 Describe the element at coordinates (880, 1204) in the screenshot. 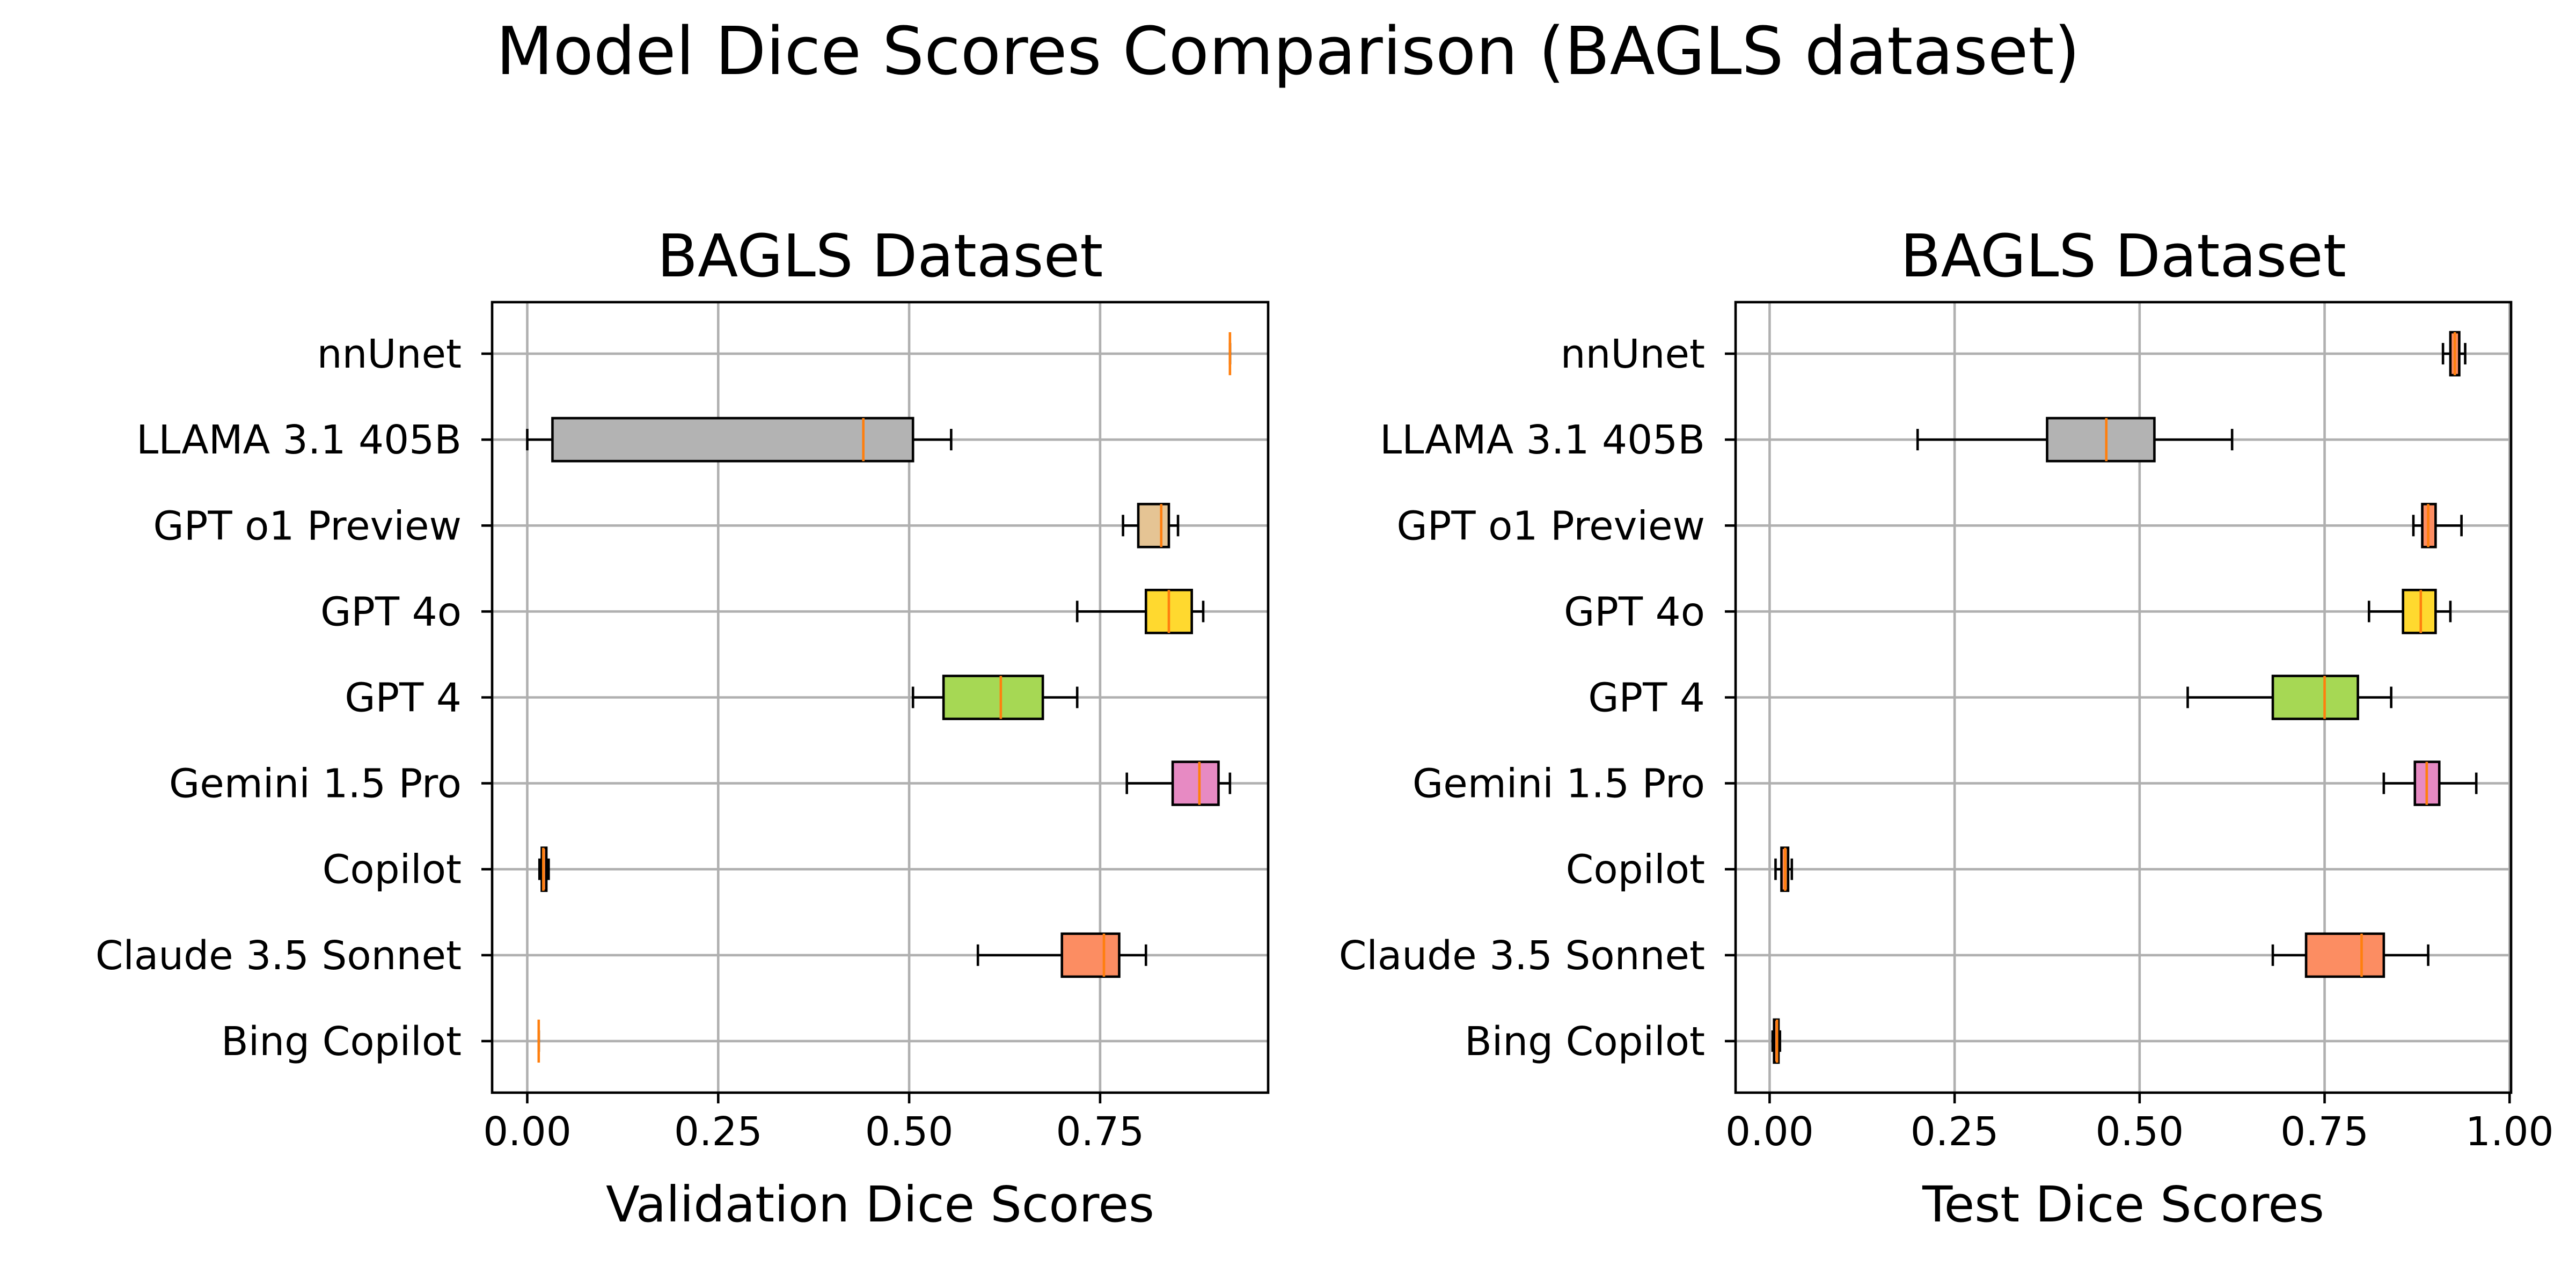

I see `x-axis-label: Validation Dice Scores` at that location.